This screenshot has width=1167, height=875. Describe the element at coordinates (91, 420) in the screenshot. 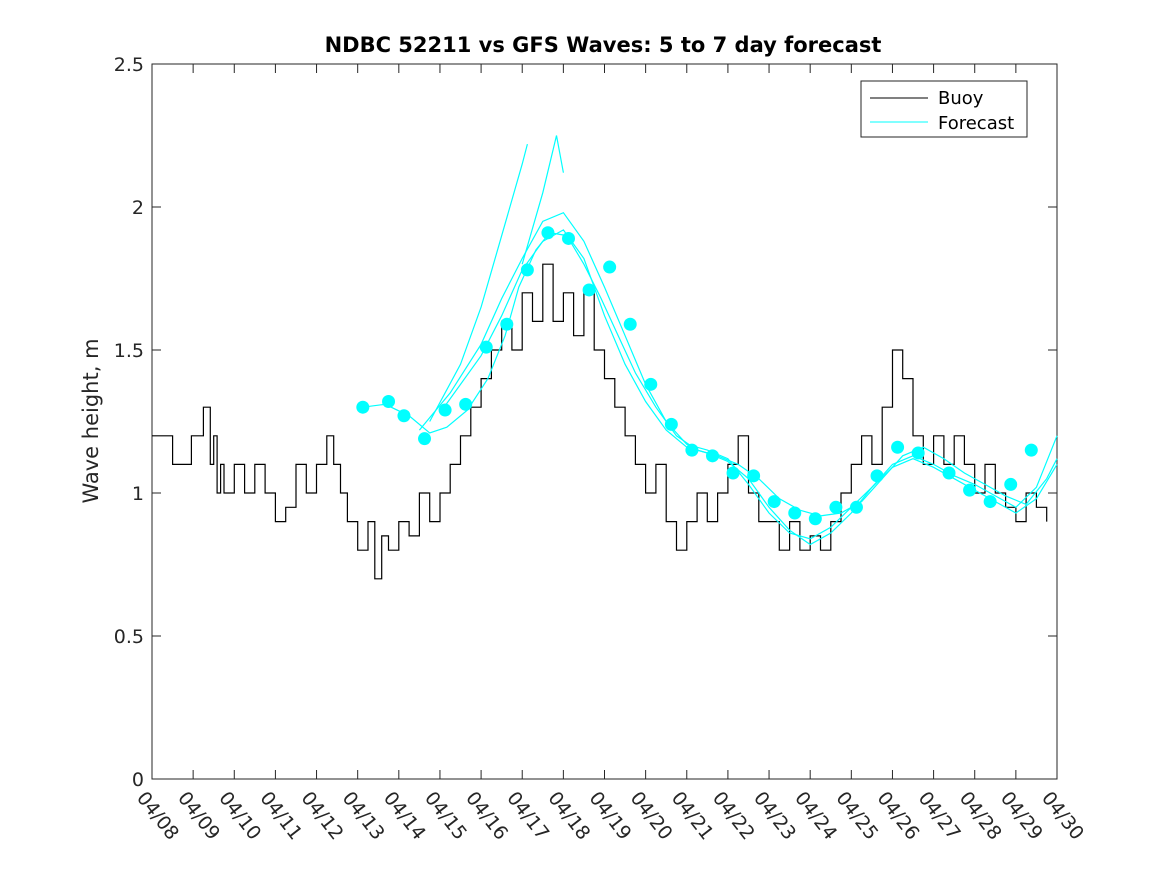

I see `y-axis-label: Wave height, m` at that location.